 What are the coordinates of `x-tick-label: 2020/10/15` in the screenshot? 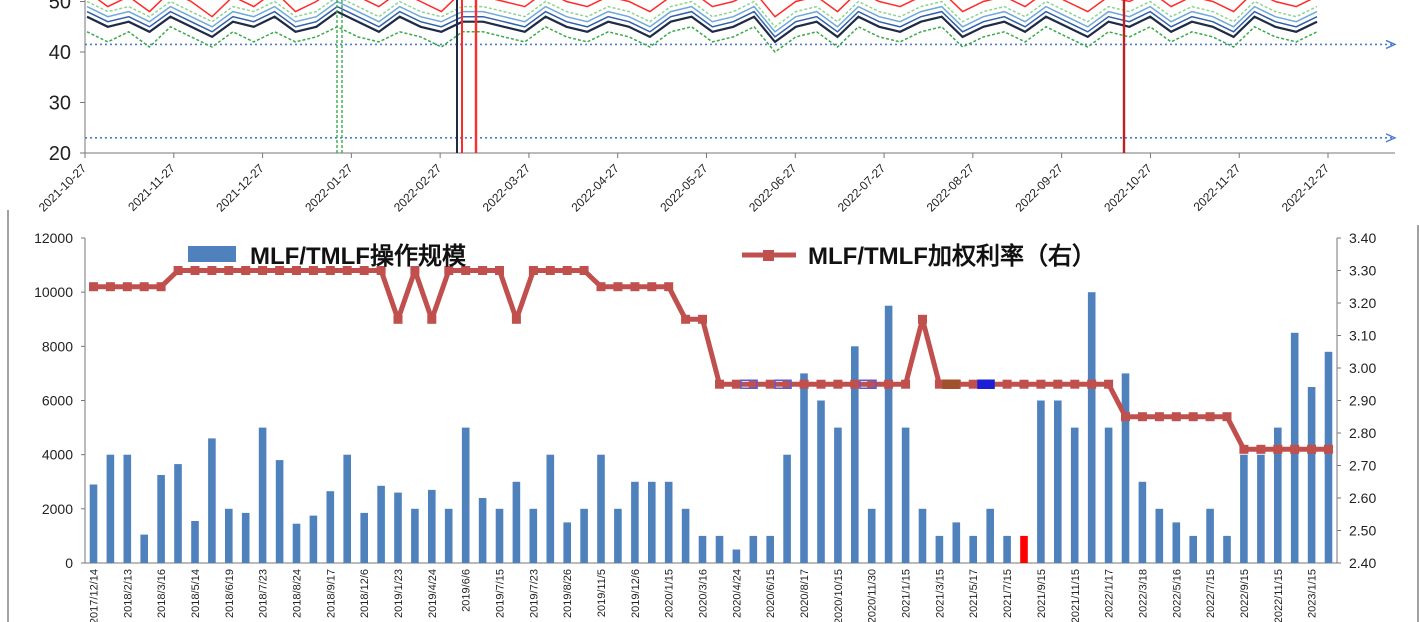 It's located at (839, 595).